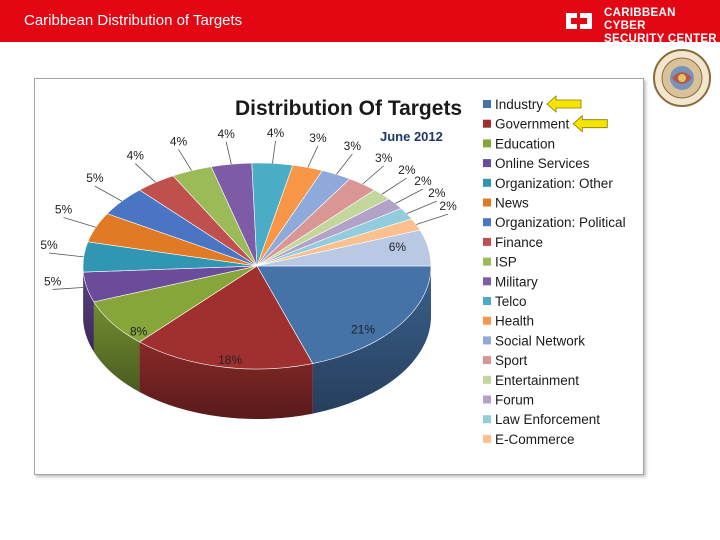 The height and width of the screenshot is (540, 720). I want to click on legend-item-organization-other: Organization: Other, so click(554, 183).